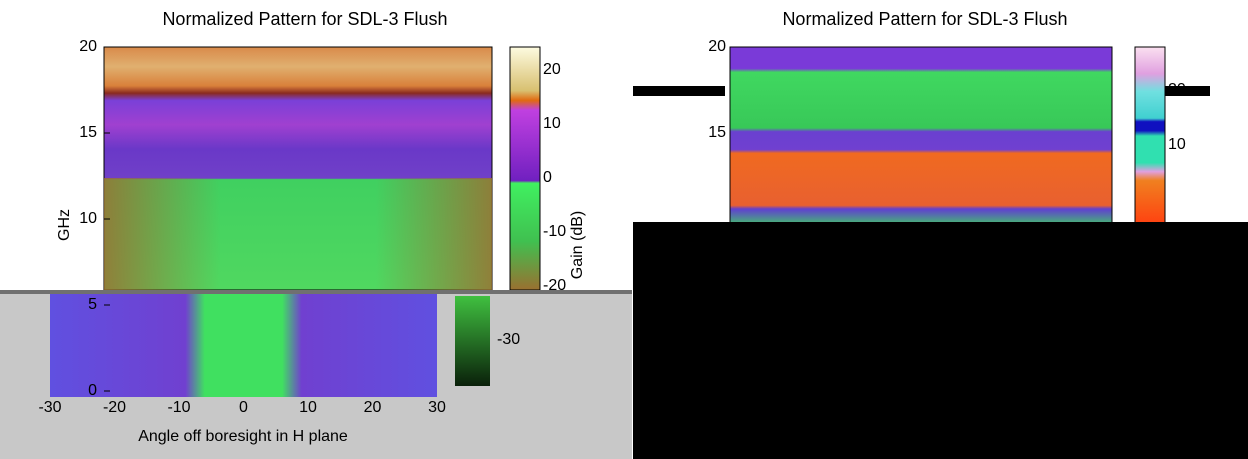 The width and height of the screenshot is (1248, 459). I want to click on colorbar-label: Gain (dB), so click(577, 245).